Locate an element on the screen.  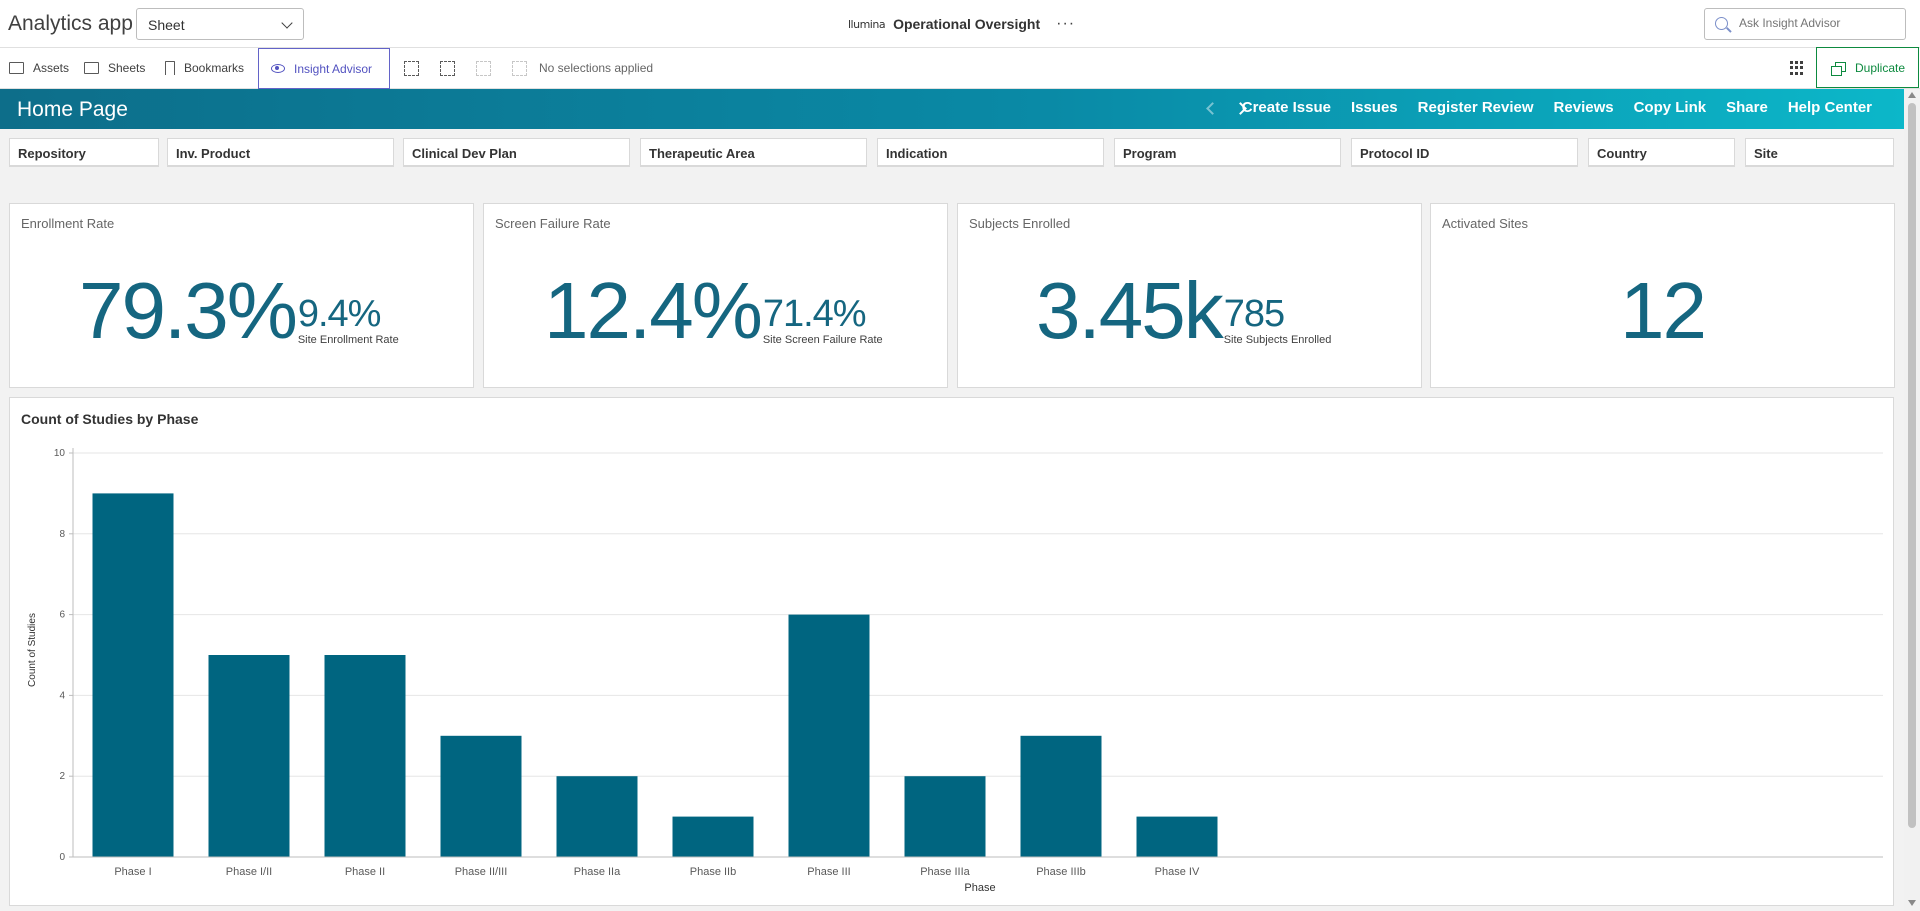
kpi-secondary: 785 Site Subjects Enrolled is located at coordinates (1277, 319).